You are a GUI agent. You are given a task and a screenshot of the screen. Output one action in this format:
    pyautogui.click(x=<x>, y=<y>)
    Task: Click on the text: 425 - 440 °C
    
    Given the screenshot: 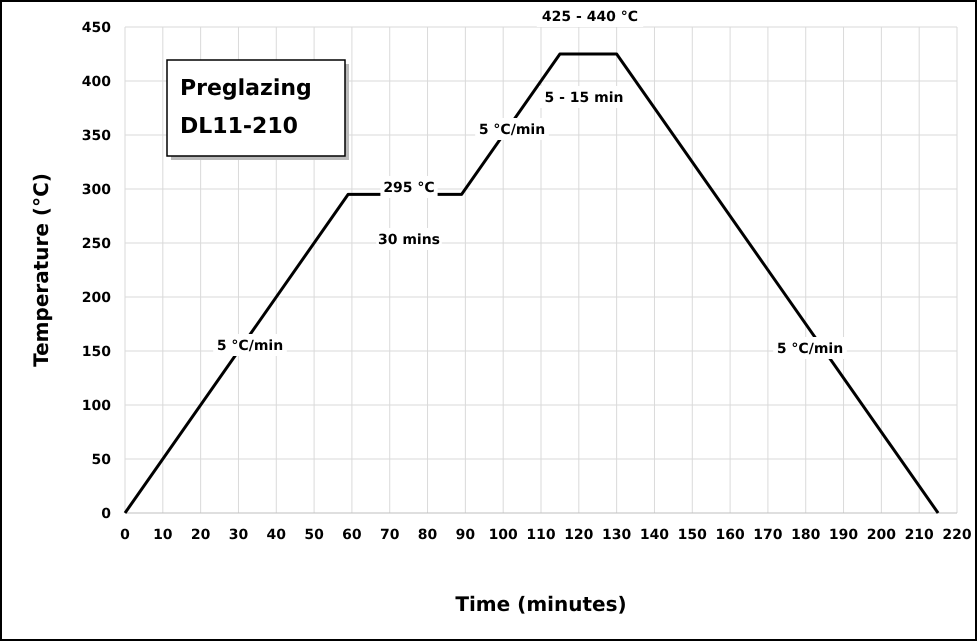 What is the action you would take?
    pyautogui.click(x=590, y=16)
    